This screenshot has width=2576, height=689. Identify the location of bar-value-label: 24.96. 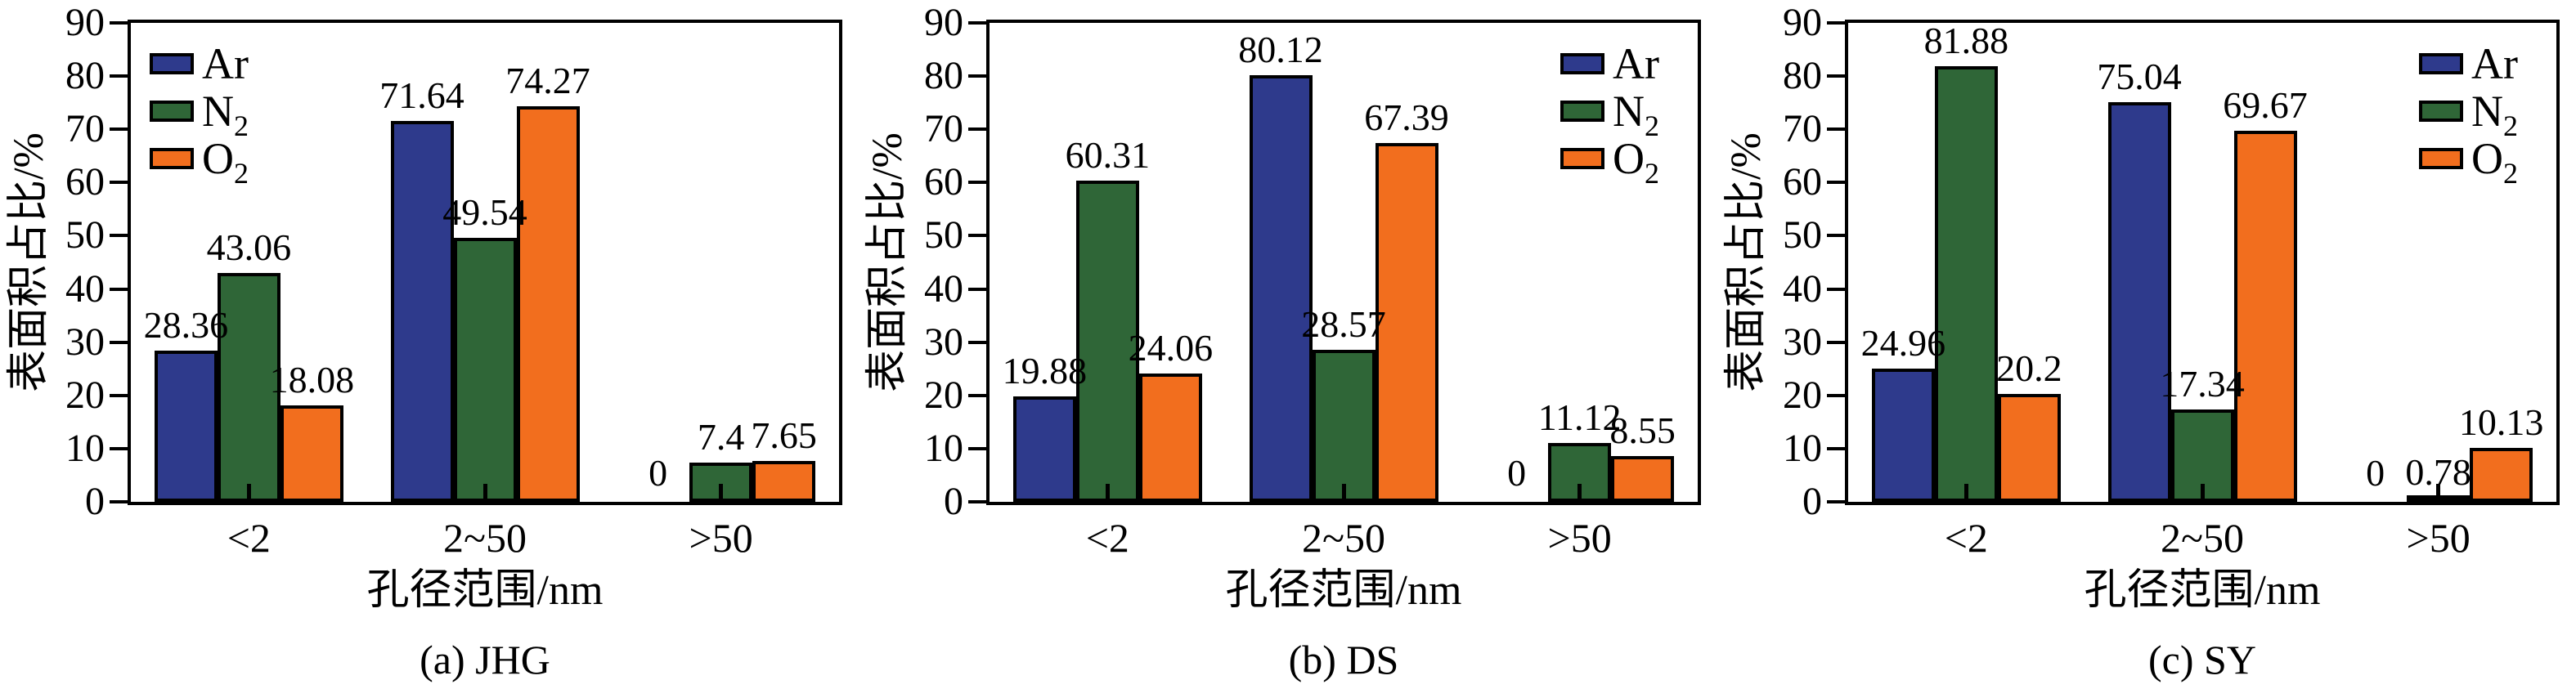
(1903, 344).